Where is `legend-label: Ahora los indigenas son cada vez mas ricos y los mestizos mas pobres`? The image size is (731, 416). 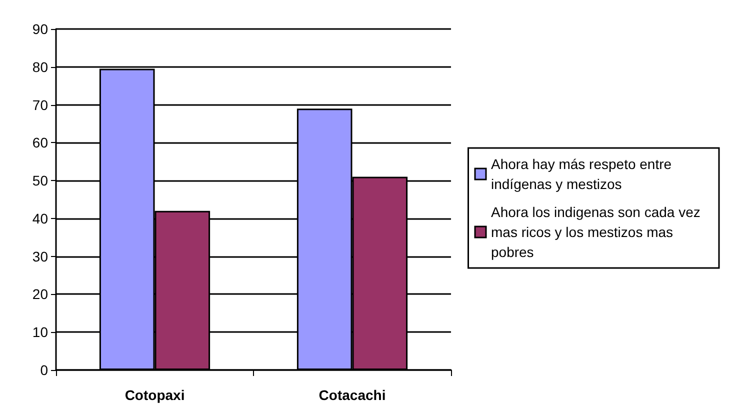 legend-label: Ahora los indigenas son cada vez mas ricos y los mestizos mas pobres is located at coordinates (597, 232).